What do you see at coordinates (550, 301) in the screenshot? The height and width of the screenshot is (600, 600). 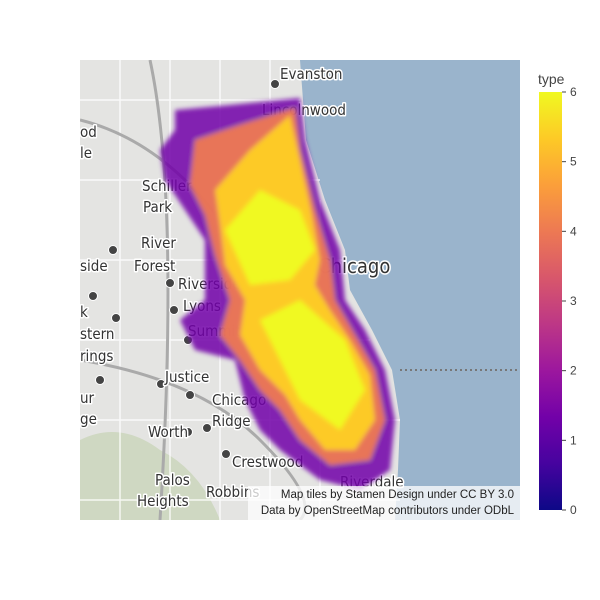 I see `colorbar` at bounding box center [550, 301].